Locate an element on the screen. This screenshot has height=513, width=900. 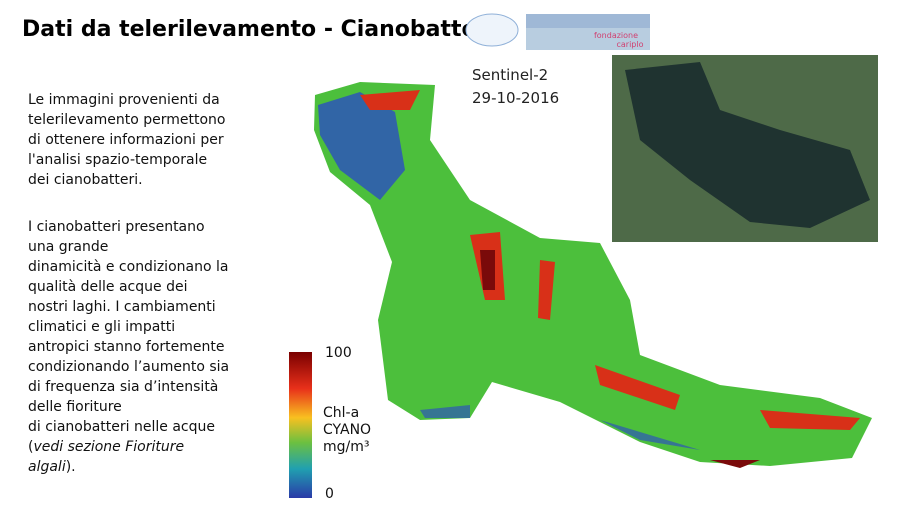
colorbar-label: Chl-a is located at coordinates (341, 413).